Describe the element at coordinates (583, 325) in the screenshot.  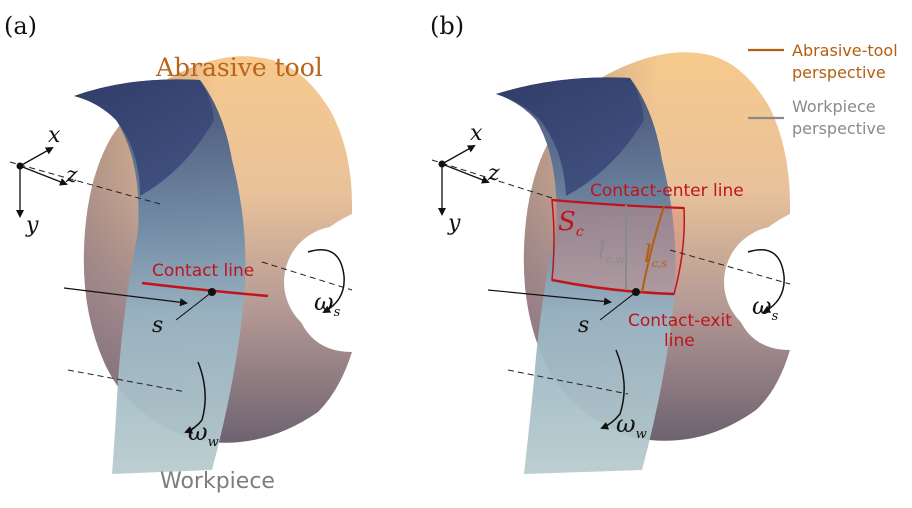
I see `s-label-b: s` at that location.